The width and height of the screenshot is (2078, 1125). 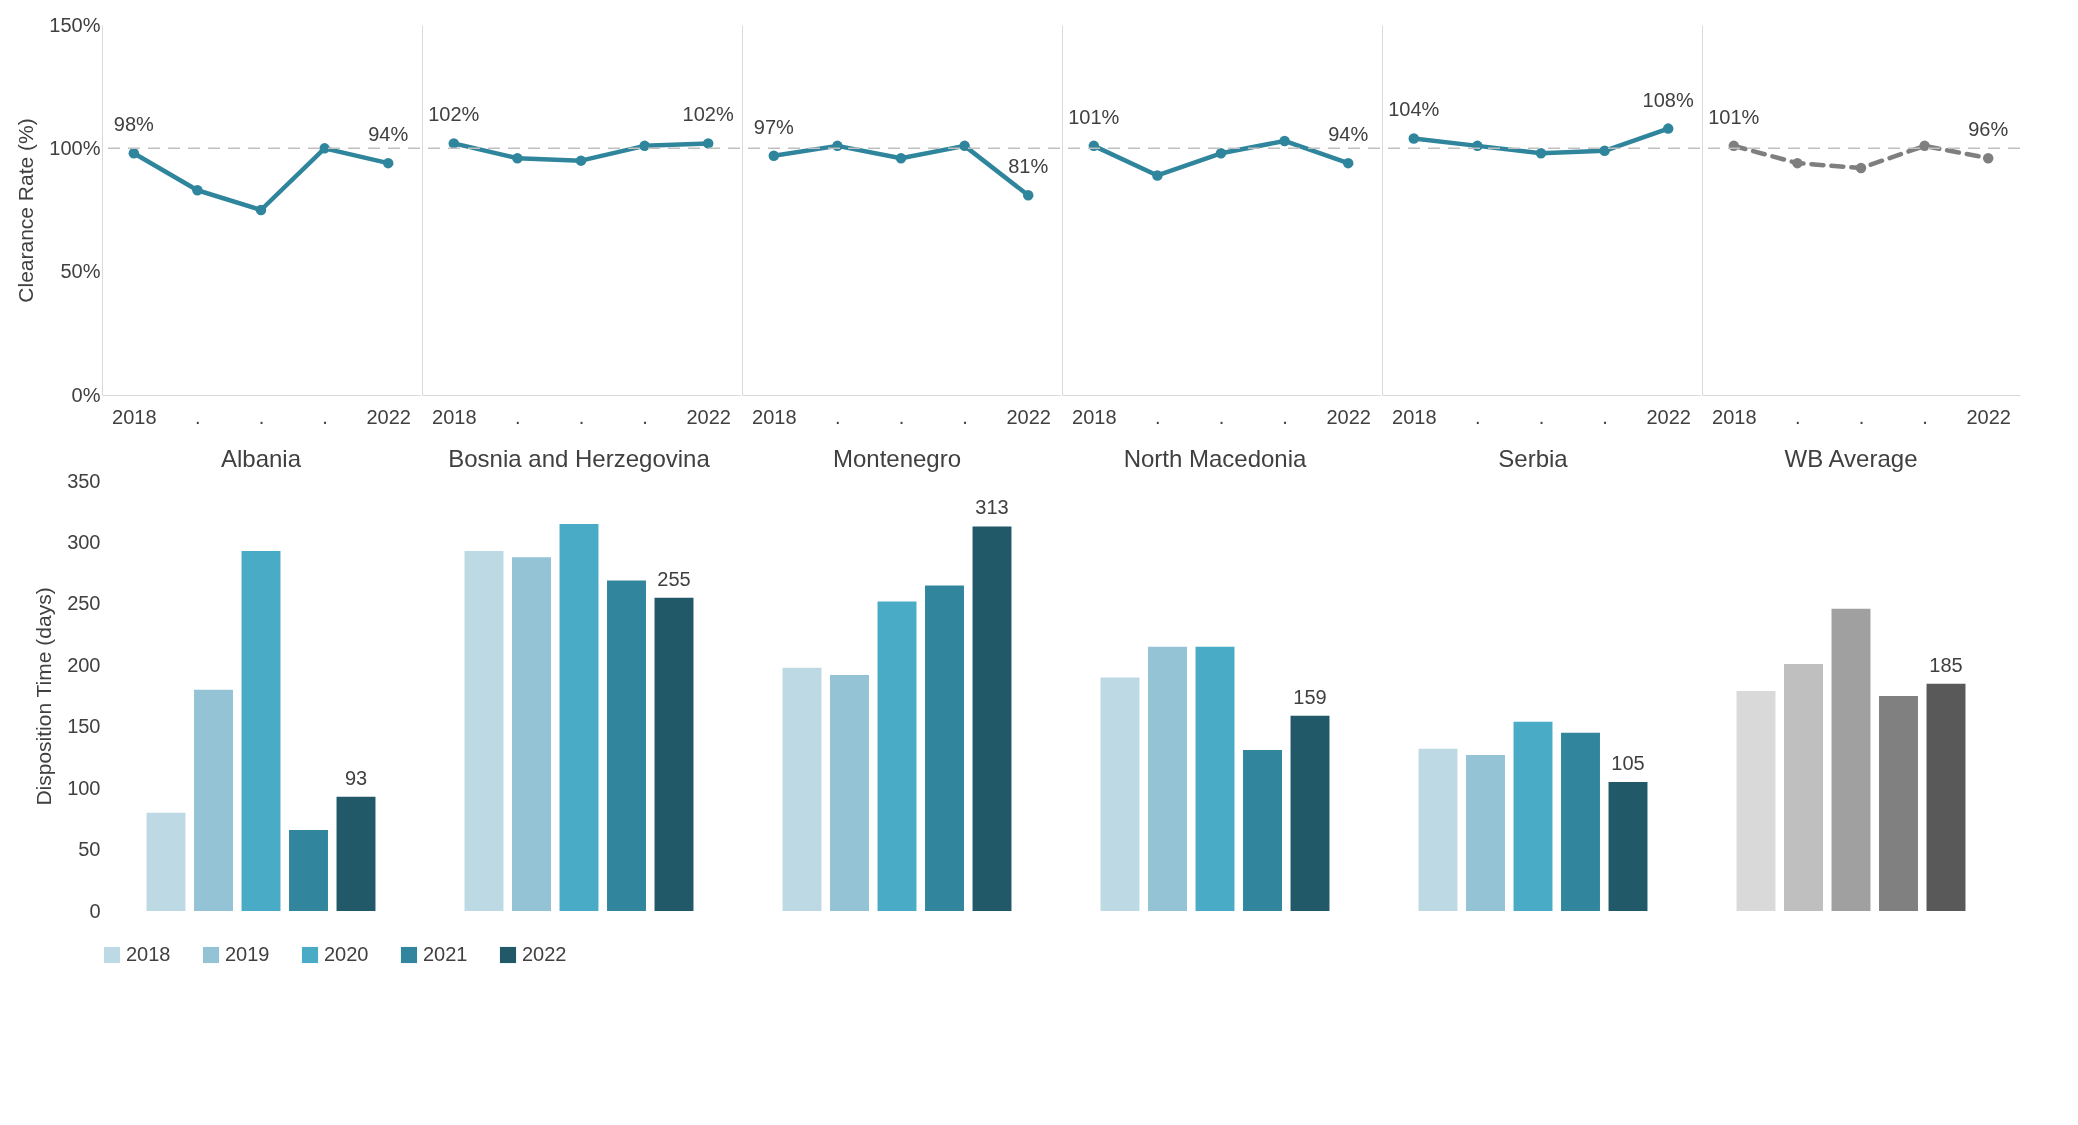 What do you see at coordinates (774, 126) in the screenshot?
I see `data-label: 97%` at bounding box center [774, 126].